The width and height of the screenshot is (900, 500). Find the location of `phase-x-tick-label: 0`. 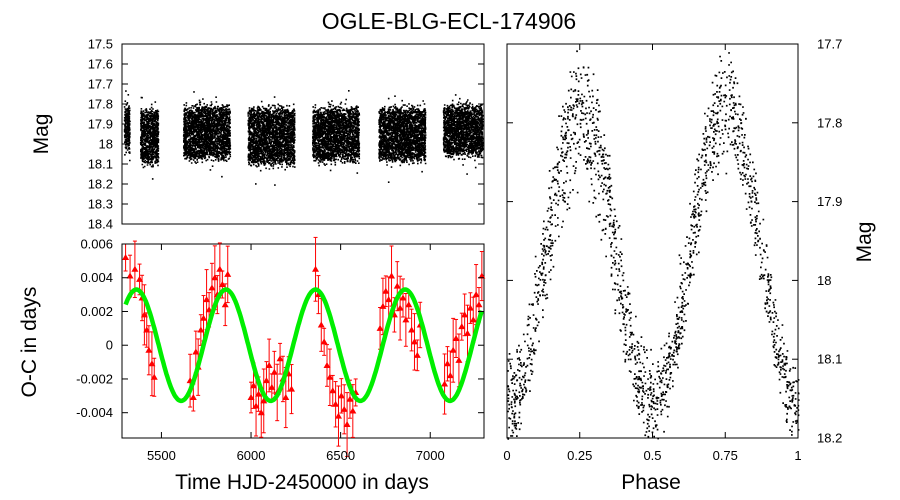

phase-x-tick-label: 0 is located at coordinates (506, 455).